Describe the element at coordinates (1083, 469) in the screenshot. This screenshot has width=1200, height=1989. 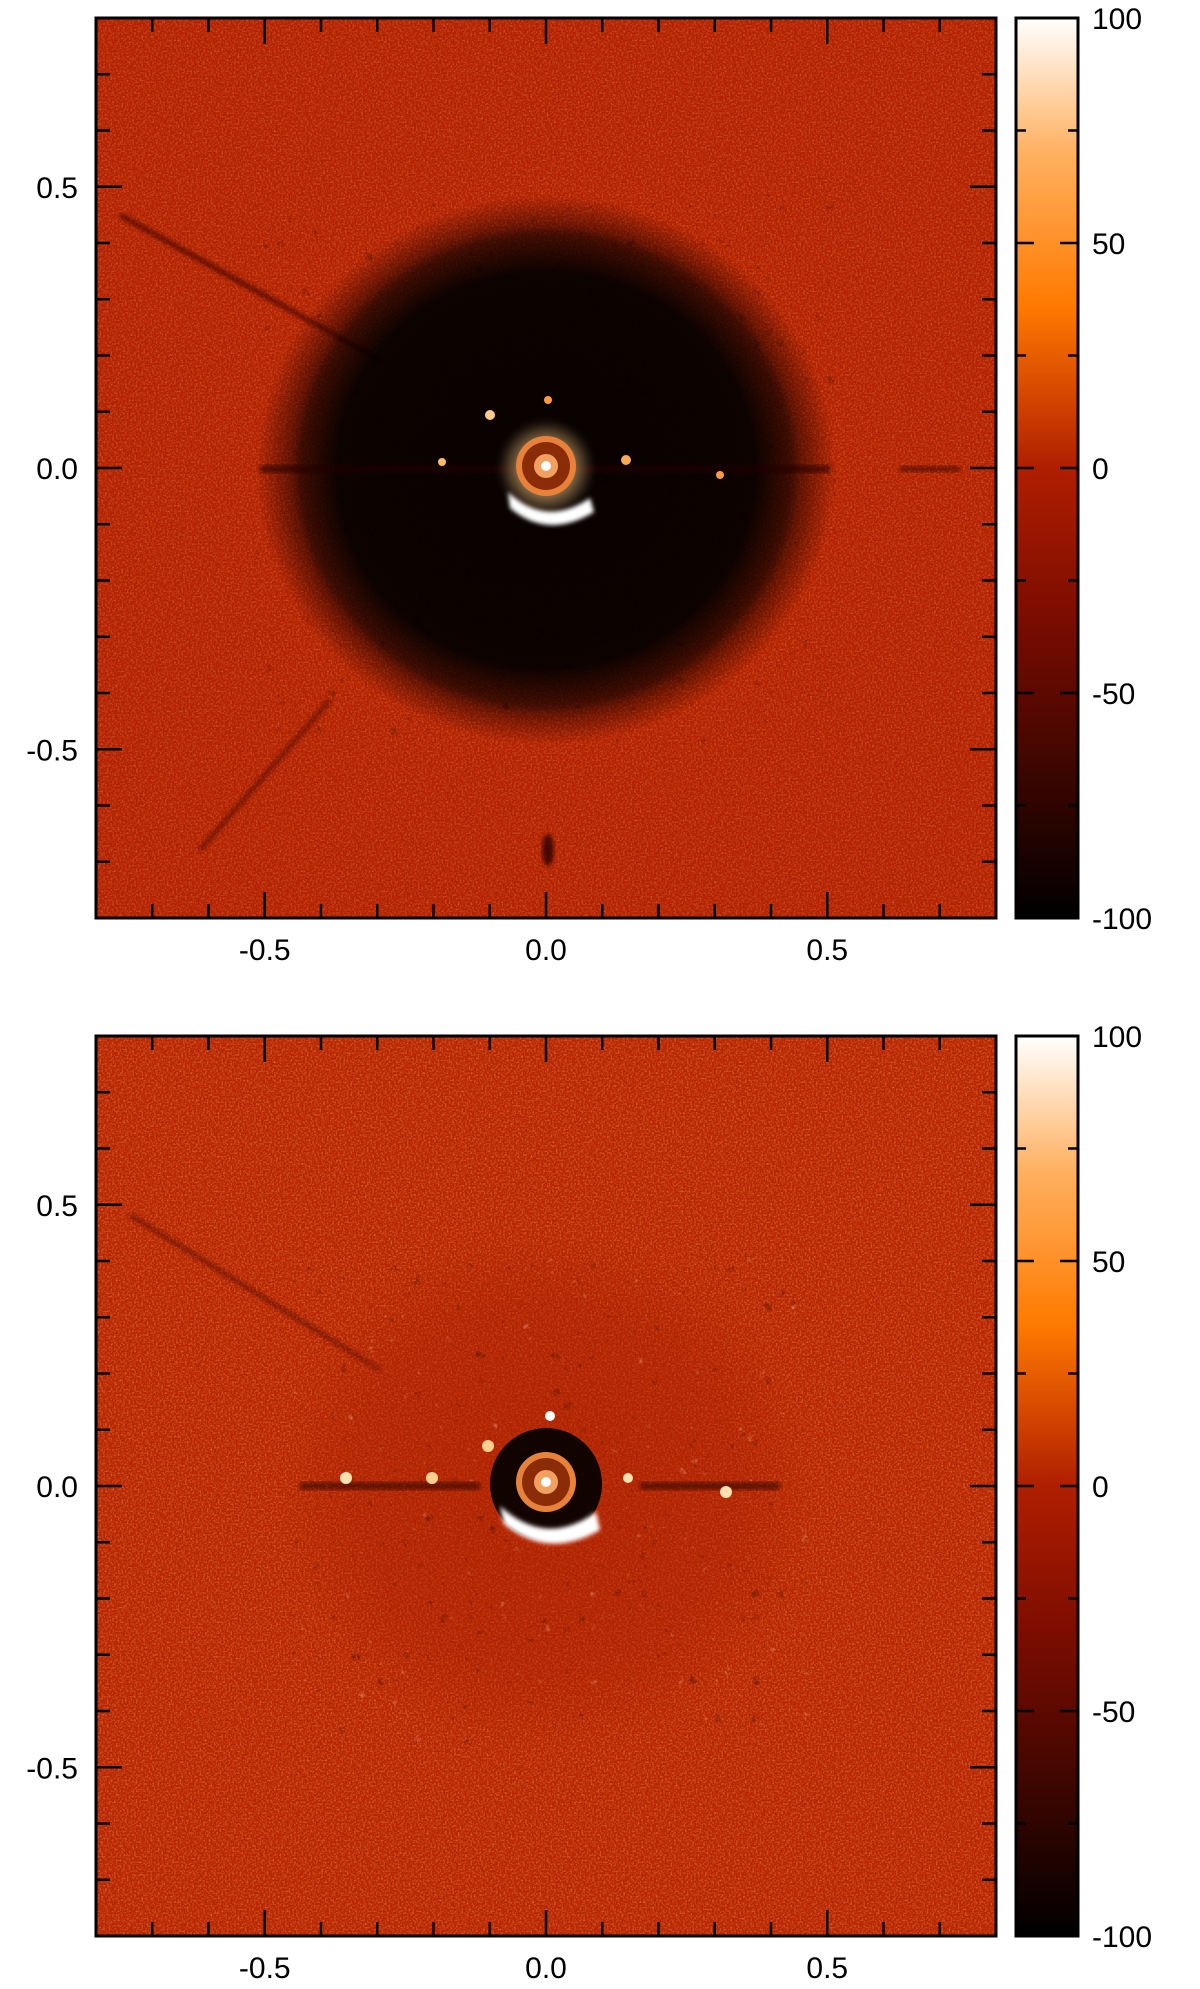
I see `colorbar-top: 100 50 0 -50 -100` at that location.